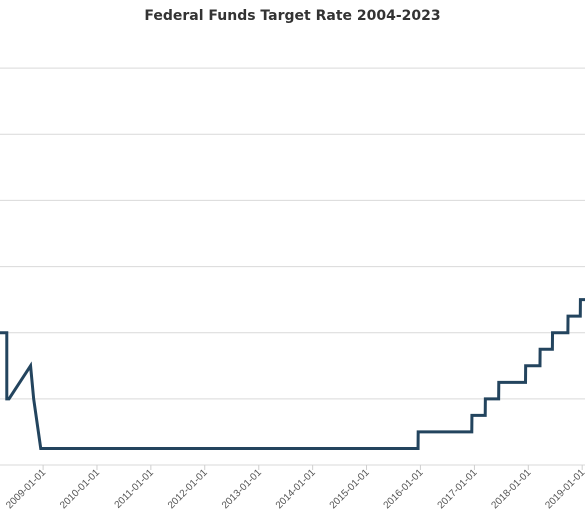 The height and width of the screenshot is (525, 585). I want to click on chart-title: Federal Funds Target Rate 2004-2023, so click(292, 16).